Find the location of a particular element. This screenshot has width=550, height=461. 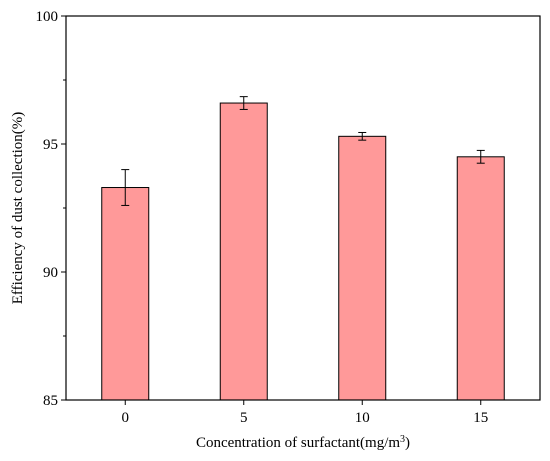

x-axis-title-suffix: ) is located at coordinates (407, 443).